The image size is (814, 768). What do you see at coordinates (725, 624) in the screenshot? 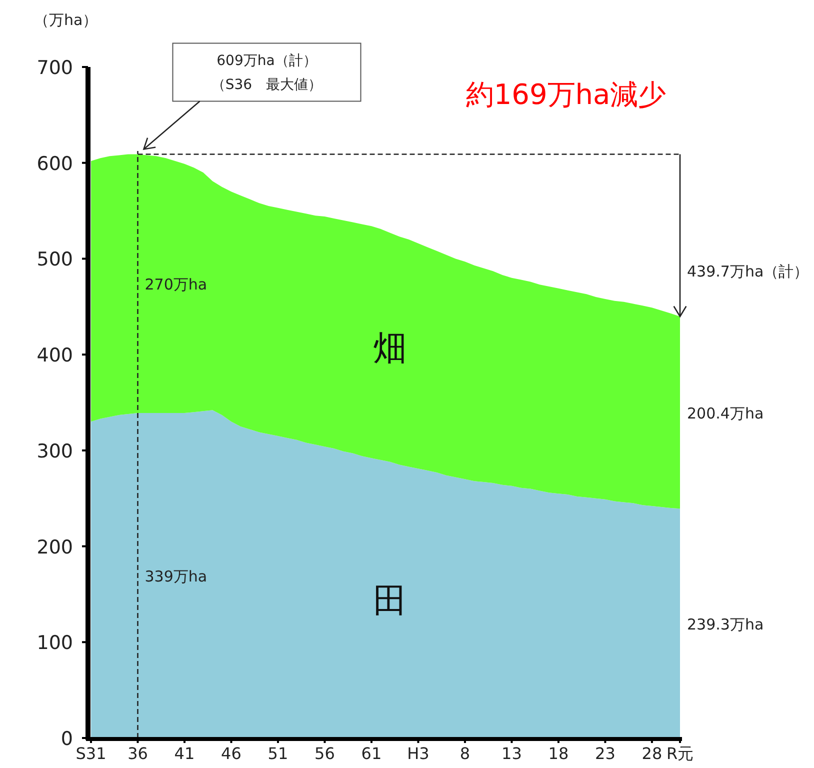
I see `annotation: 239.3万ha` at bounding box center [725, 624].